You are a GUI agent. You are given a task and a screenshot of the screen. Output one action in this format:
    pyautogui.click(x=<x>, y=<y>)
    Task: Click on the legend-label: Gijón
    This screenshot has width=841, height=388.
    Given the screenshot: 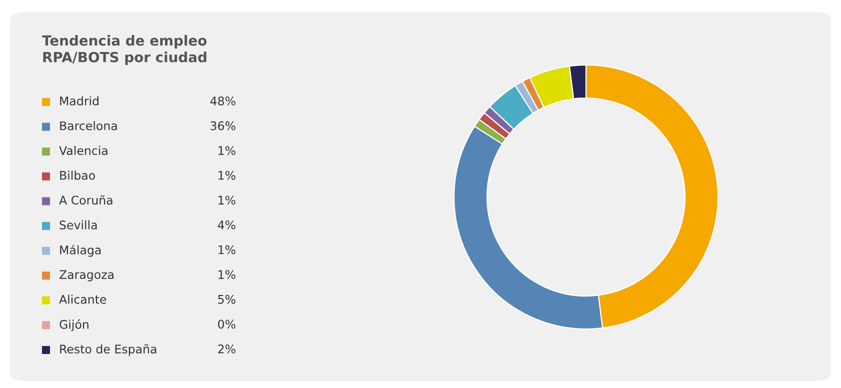 What is the action you would take?
    pyautogui.click(x=74, y=325)
    